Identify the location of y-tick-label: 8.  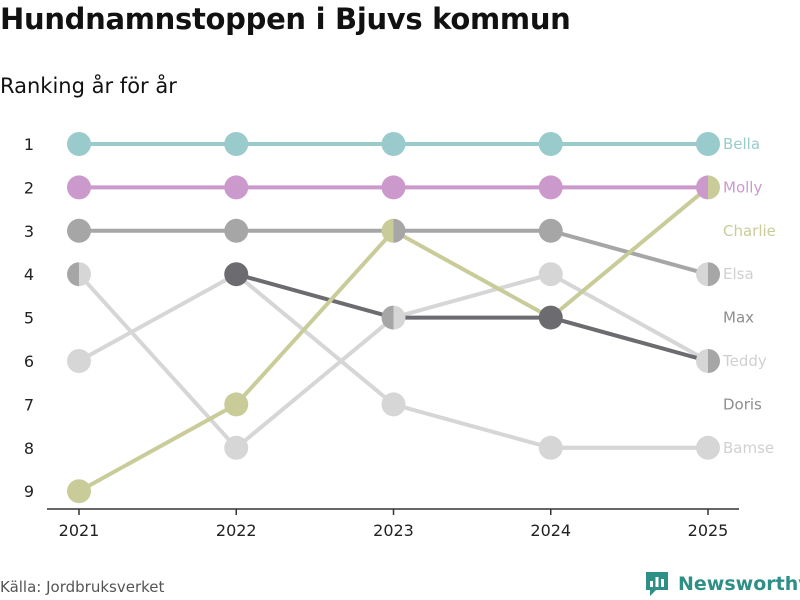
(29, 448).